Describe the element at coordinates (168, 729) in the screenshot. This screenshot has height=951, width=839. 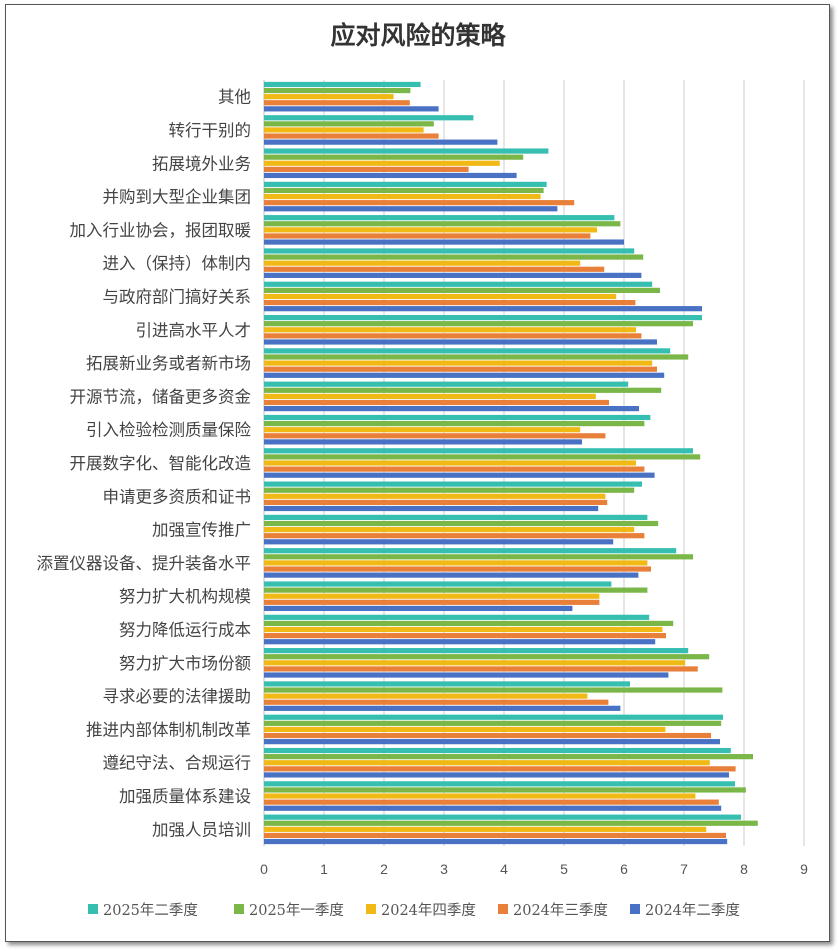
I see `category-label: 推进内部体制机制改革` at that location.